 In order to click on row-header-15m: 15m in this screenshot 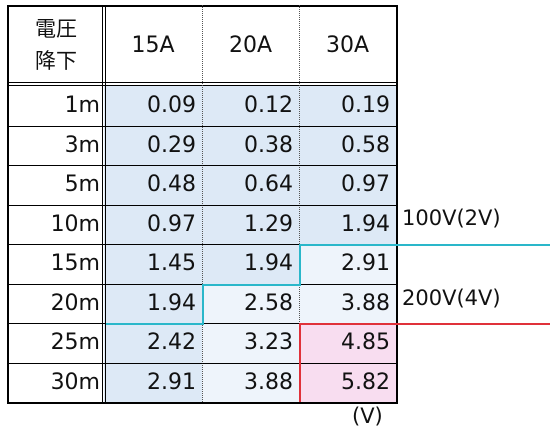, I will do `click(75, 264)`.